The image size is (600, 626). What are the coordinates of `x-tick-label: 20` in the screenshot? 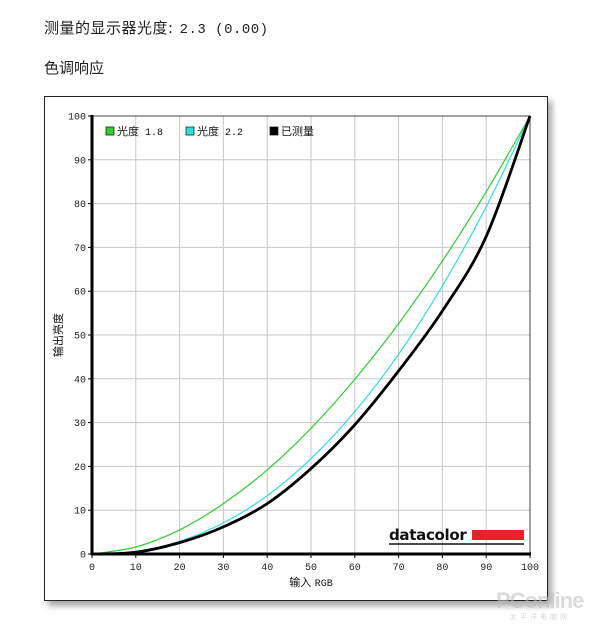 It's located at (180, 568).